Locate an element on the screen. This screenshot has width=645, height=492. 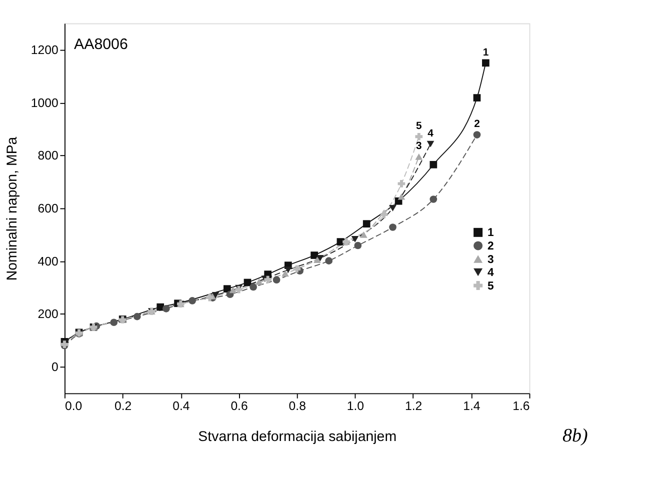
y-tick-label: 200 is located at coordinates (48, 314).